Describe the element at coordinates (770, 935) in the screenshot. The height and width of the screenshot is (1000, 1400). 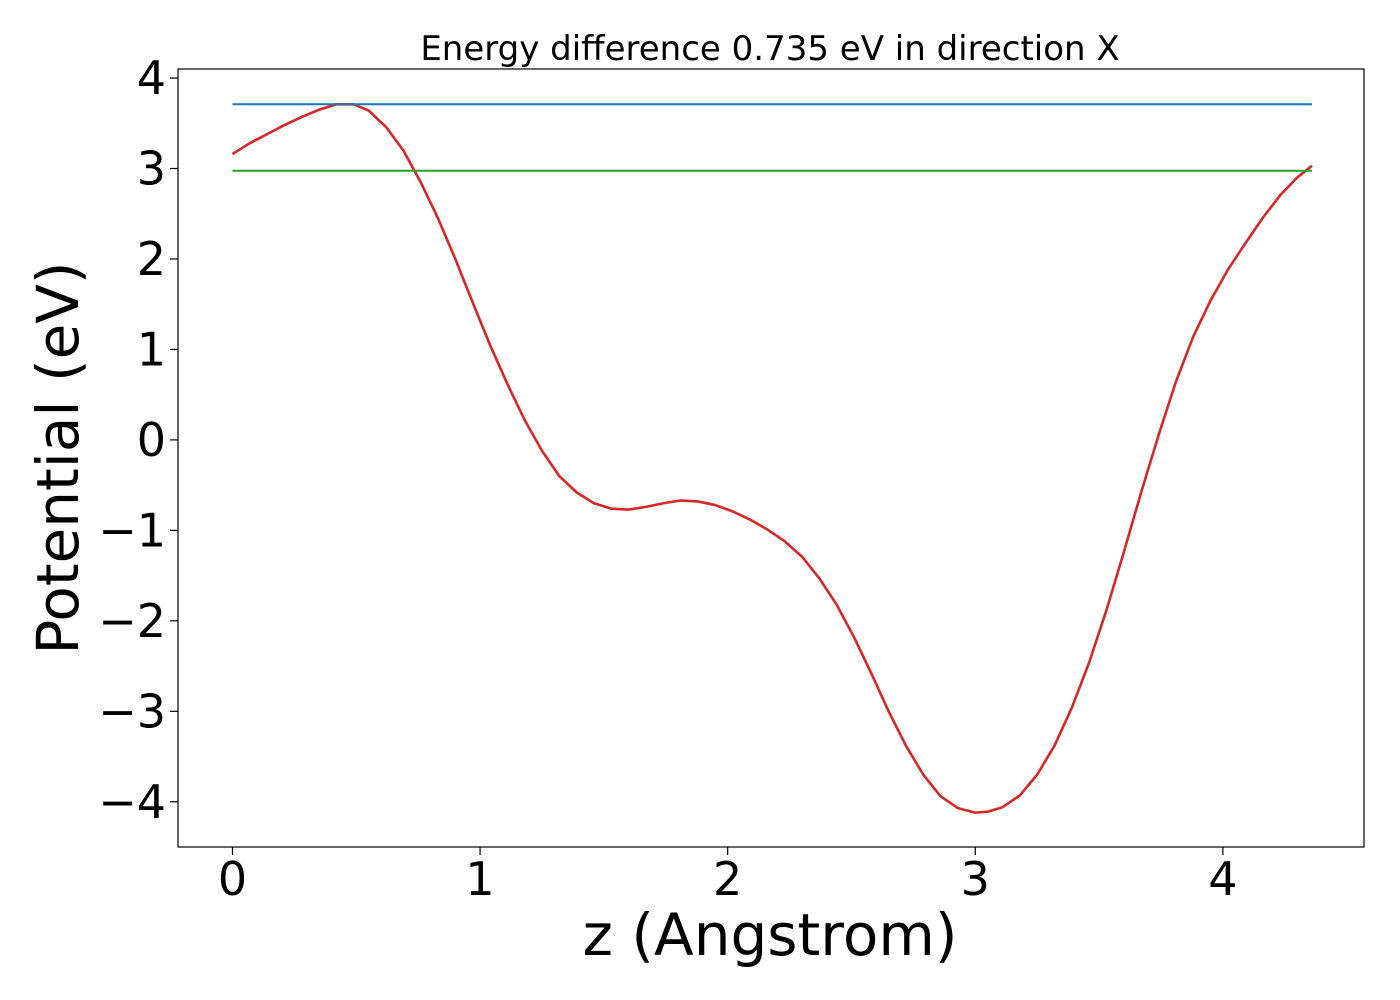
I see `x-axis-label: z (Angstrom)` at that location.